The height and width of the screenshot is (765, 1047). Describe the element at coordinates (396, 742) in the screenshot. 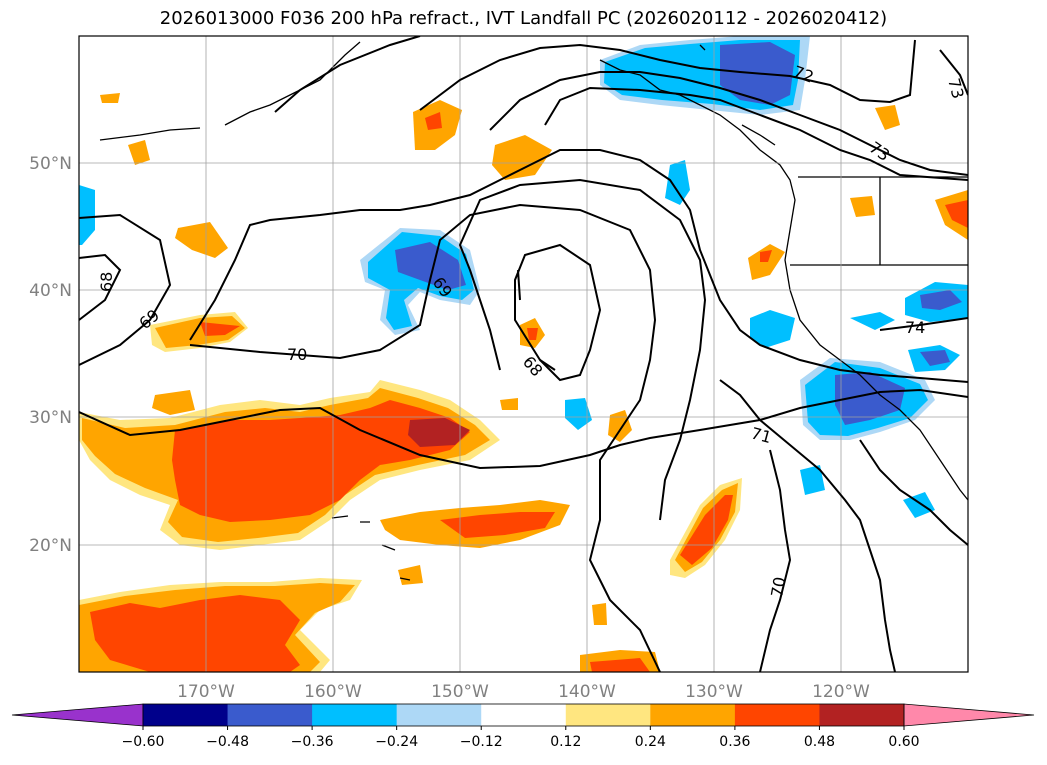

I see `colorbar-tick-label: −0.24` at that location.